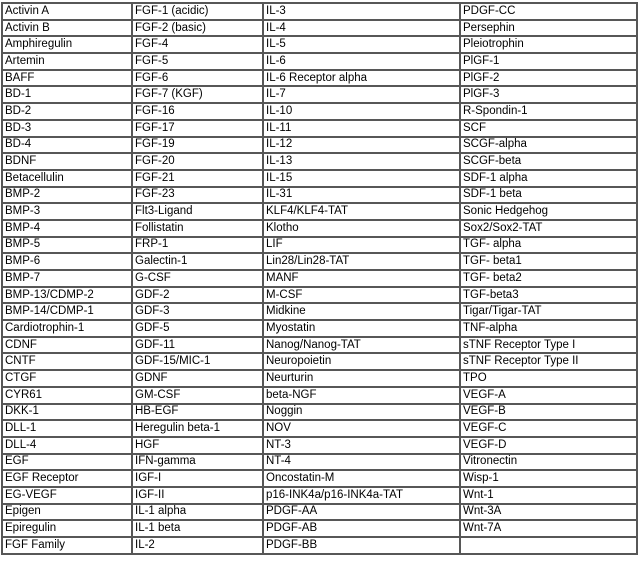 The height and width of the screenshot is (561, 638). What do you see at coordinates (548, 61) in the screenshot?
I see `table-cell: PlGF-1` at bounding box center [548, 61].